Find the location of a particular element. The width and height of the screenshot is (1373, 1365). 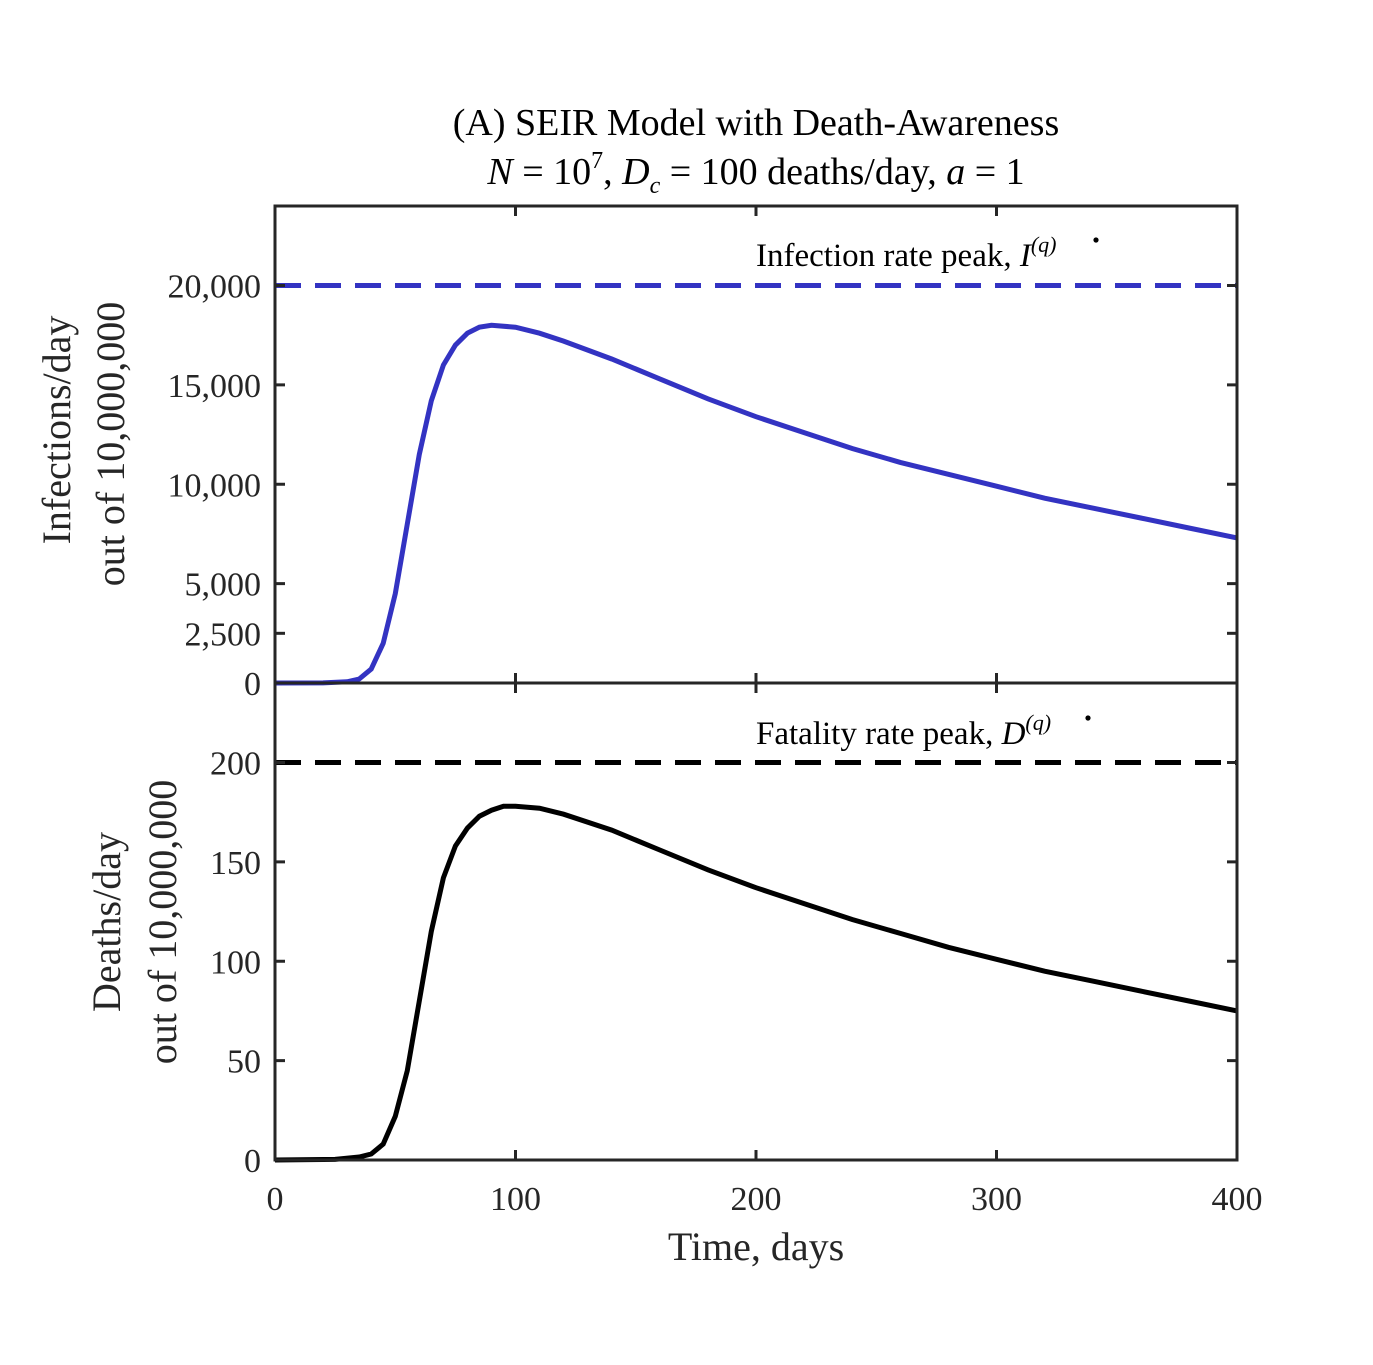

xtick-label: 200 is located at coordinates (756, 1199).